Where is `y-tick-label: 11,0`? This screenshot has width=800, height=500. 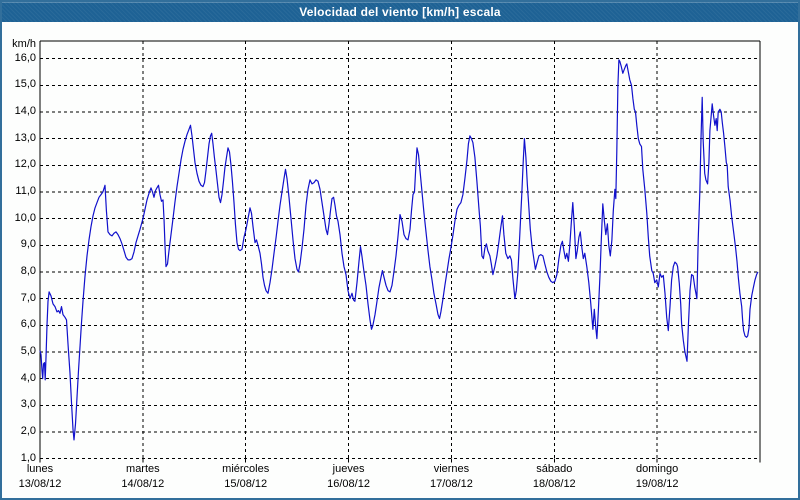
y-tick-label: 11,0 is located at coordinates (25, 190).